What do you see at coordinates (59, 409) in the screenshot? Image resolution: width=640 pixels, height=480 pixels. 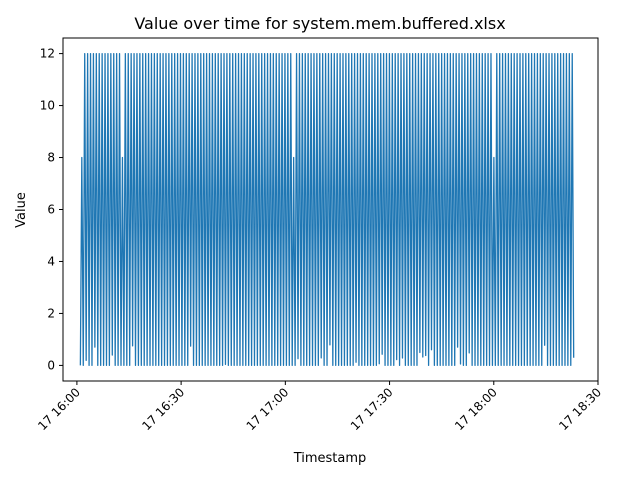 I see `x-tick-label: 17 16:00` at bounding box center [59, 409].